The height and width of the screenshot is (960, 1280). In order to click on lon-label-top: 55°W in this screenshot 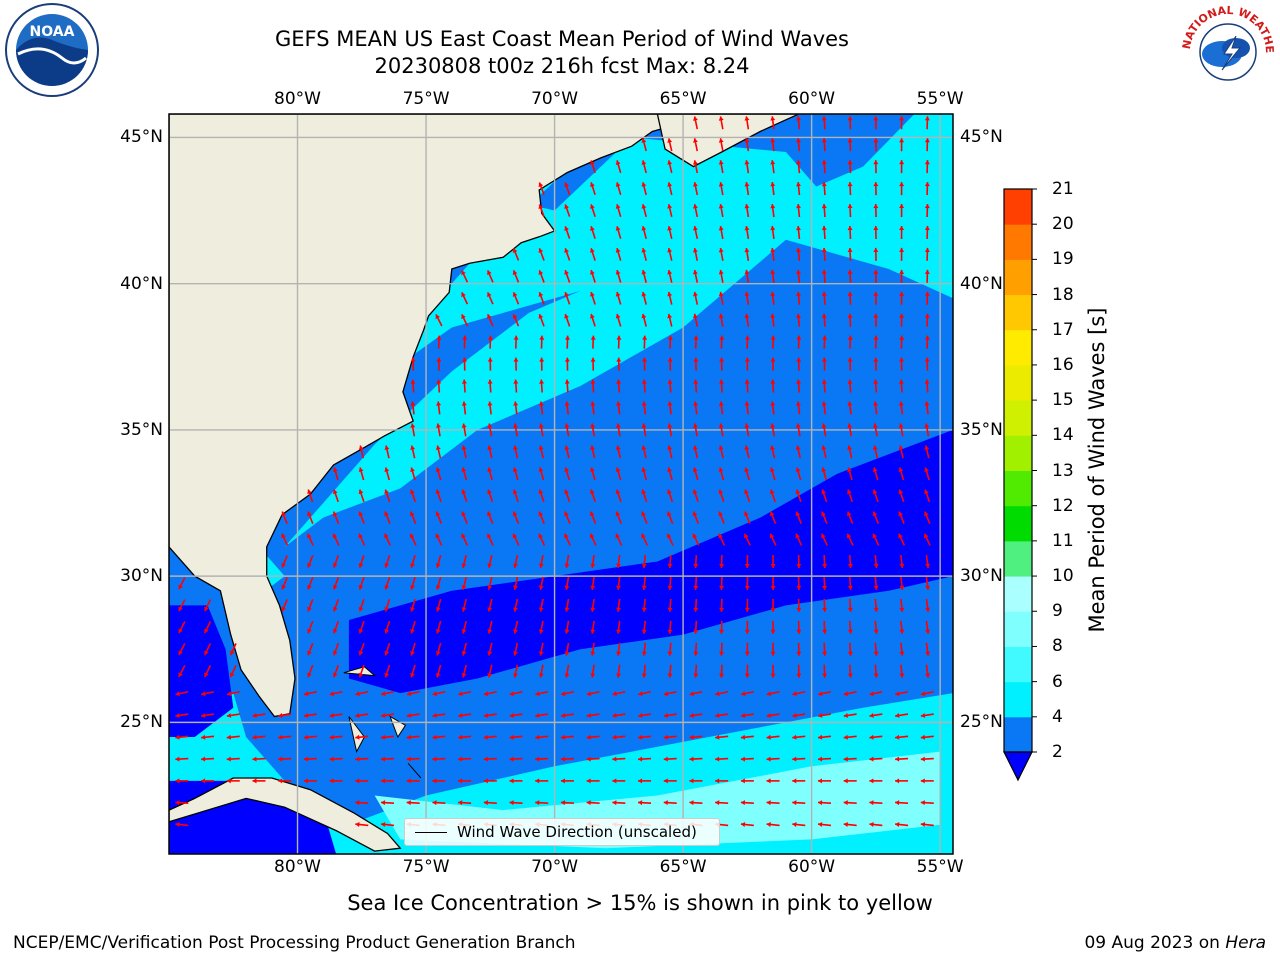, I will do `click(940, 99)`.